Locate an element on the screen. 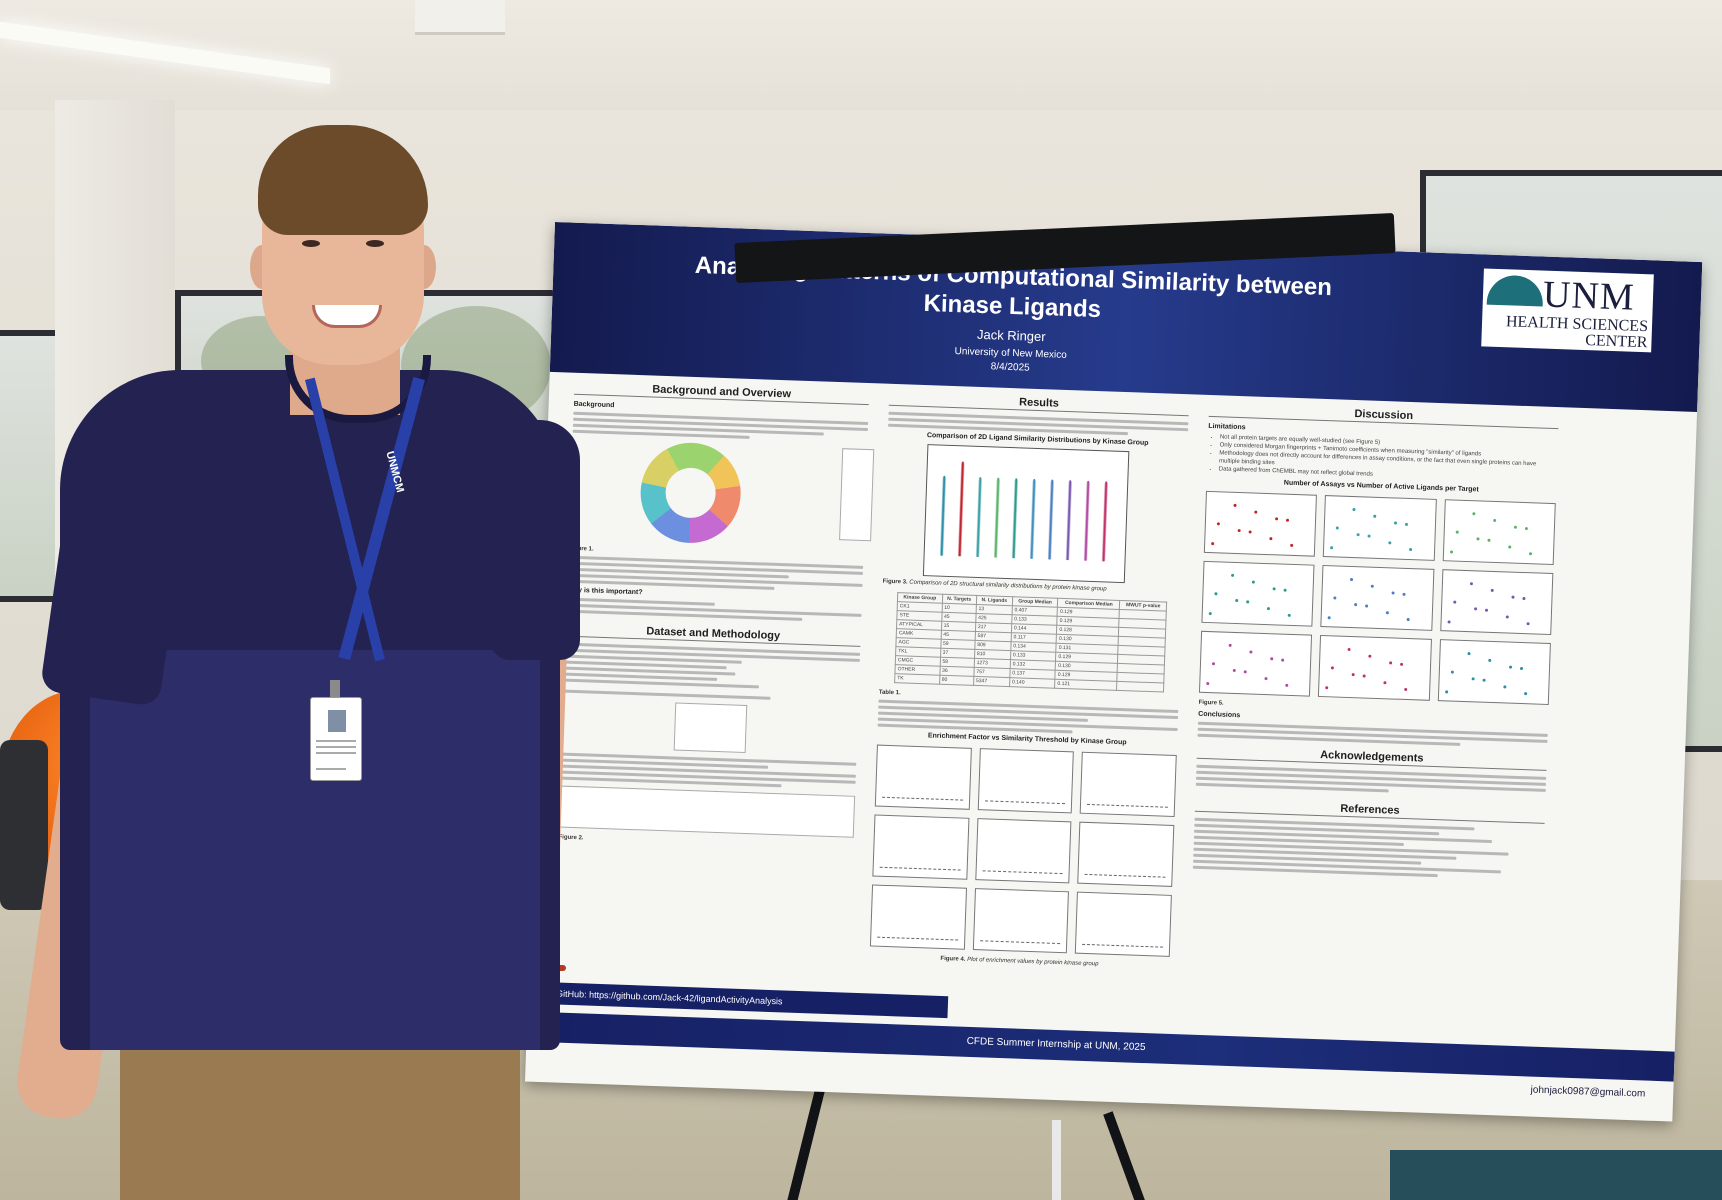 The image size is (1722, 1200). figure-legend is located at coordinates (857, 495).